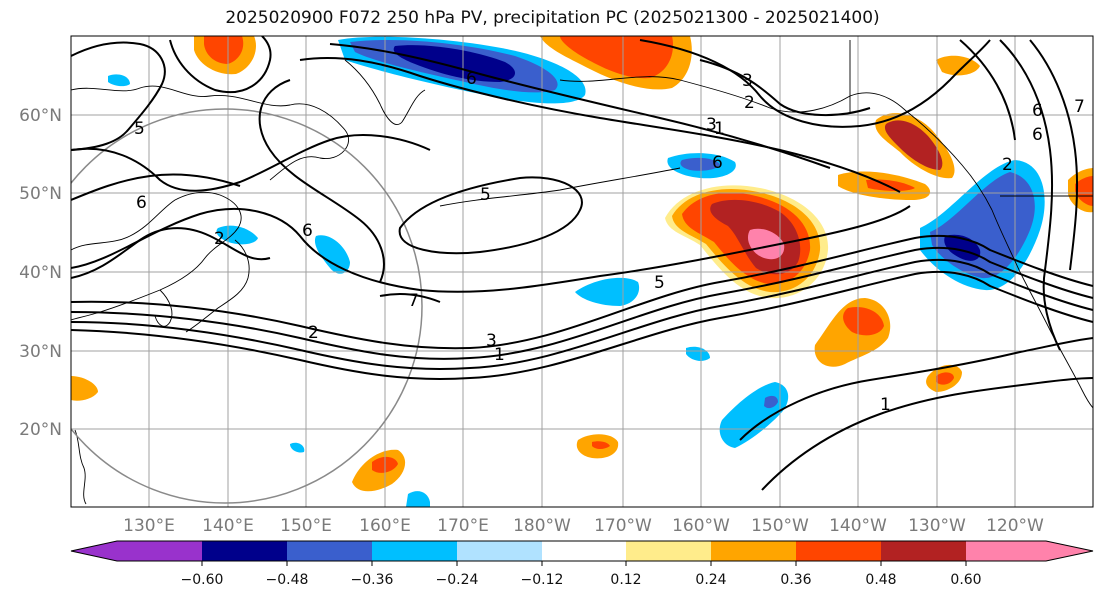 The height and width of the screenshot is (601, 1105). Describe the element at coordinates (601, 445) in the screenshot. I see `shading-pos-hawaii-west-core` at that location.